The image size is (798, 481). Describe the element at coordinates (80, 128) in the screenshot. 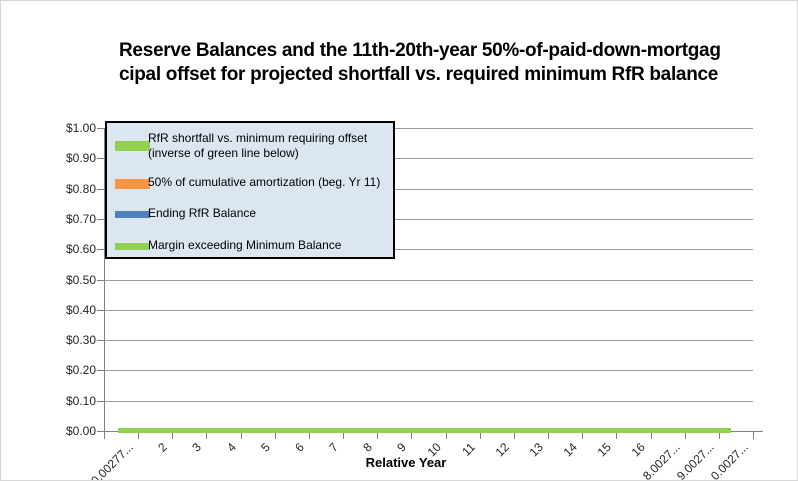

I see `y-axis-label: $1.00` at that location.